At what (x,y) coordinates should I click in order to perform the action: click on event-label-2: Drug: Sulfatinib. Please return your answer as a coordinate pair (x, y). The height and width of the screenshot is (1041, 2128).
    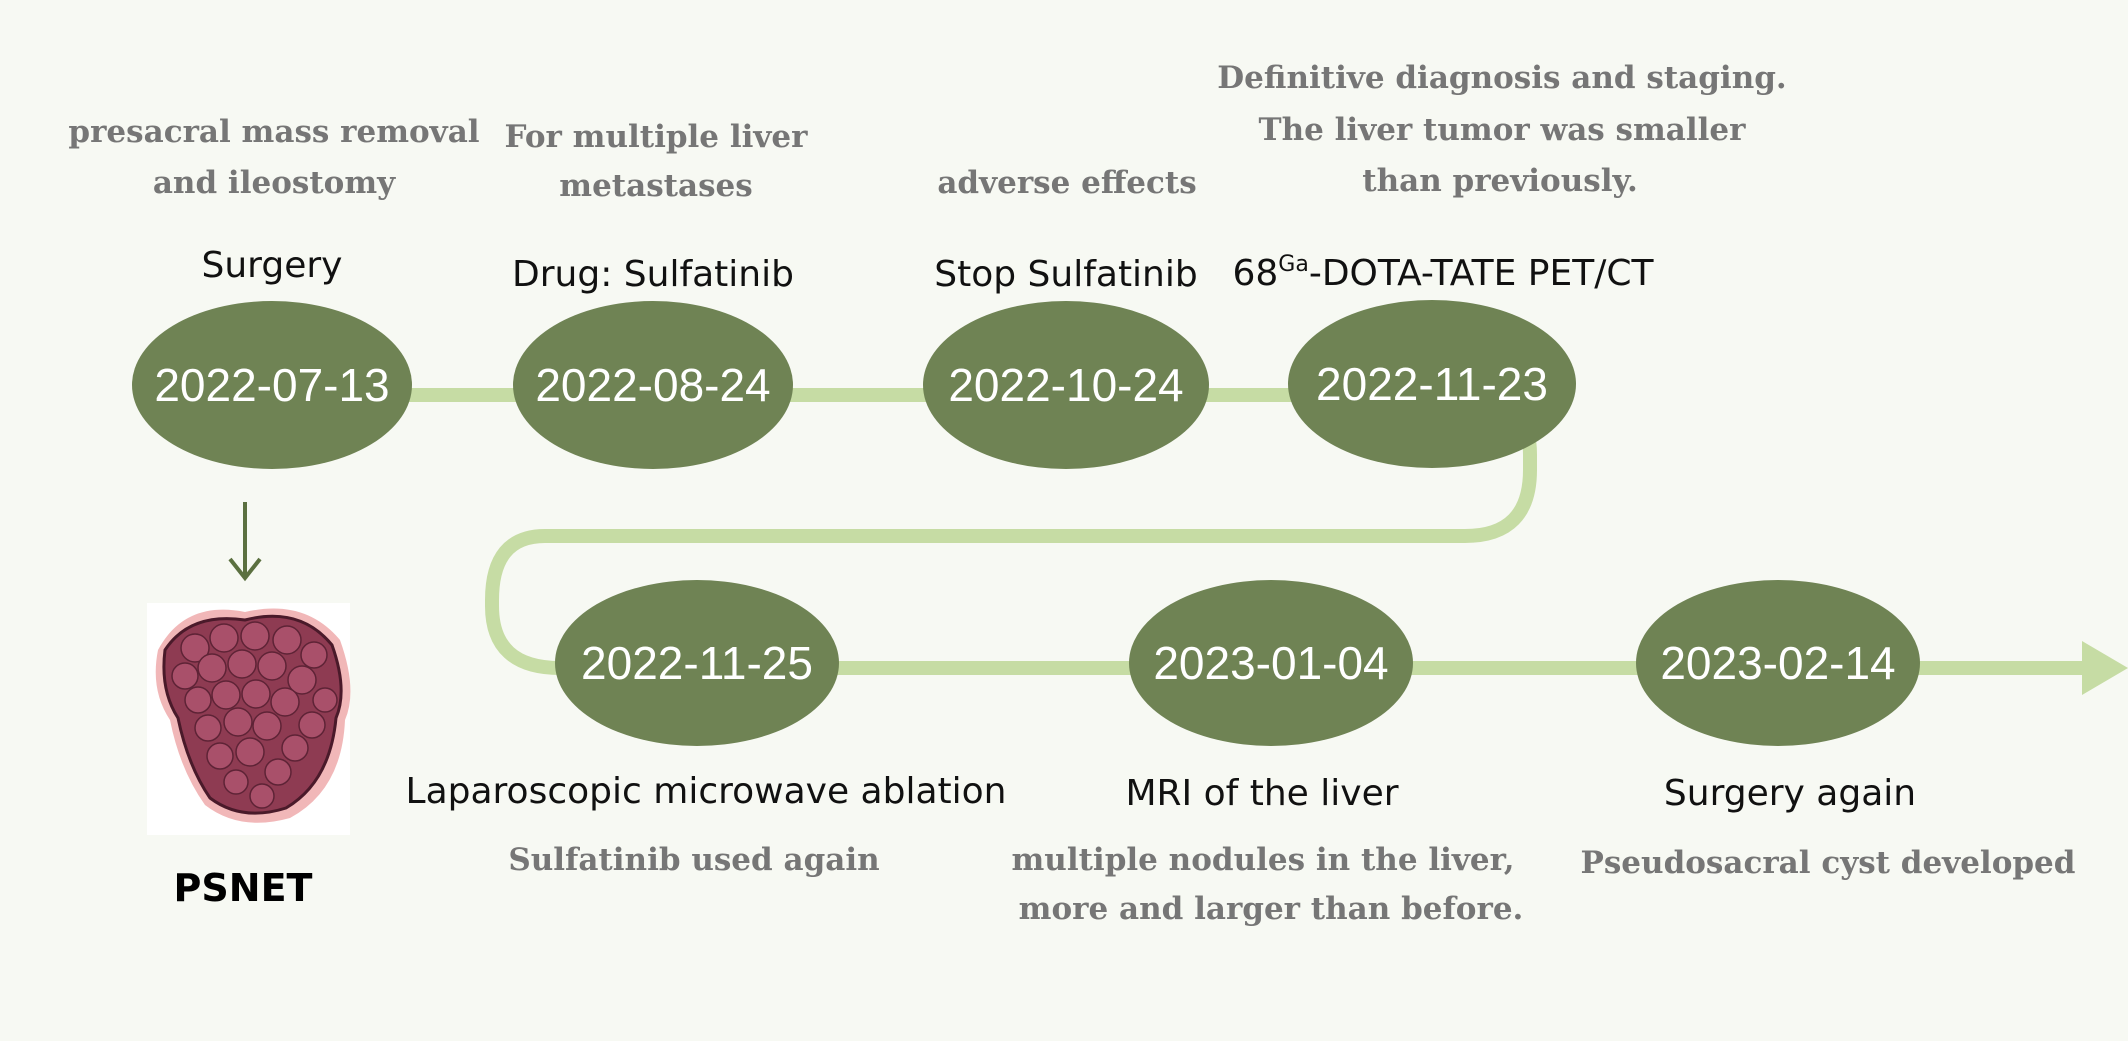
    Looking at the image, I should click on (653, 274).